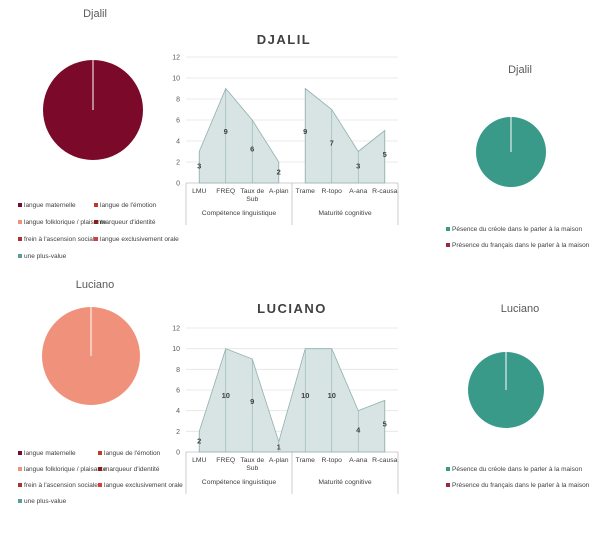  What do you see at coordinates (178, 184) in the screenshot?
I see `y-tick-label: 0` at bounding box center [178, 184].